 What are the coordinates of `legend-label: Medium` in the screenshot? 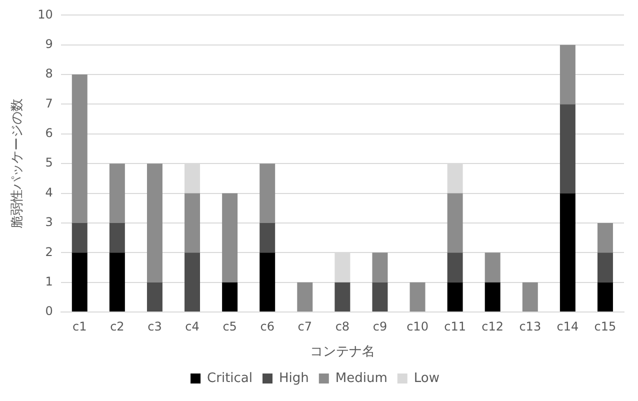 It's located at (361, 378).